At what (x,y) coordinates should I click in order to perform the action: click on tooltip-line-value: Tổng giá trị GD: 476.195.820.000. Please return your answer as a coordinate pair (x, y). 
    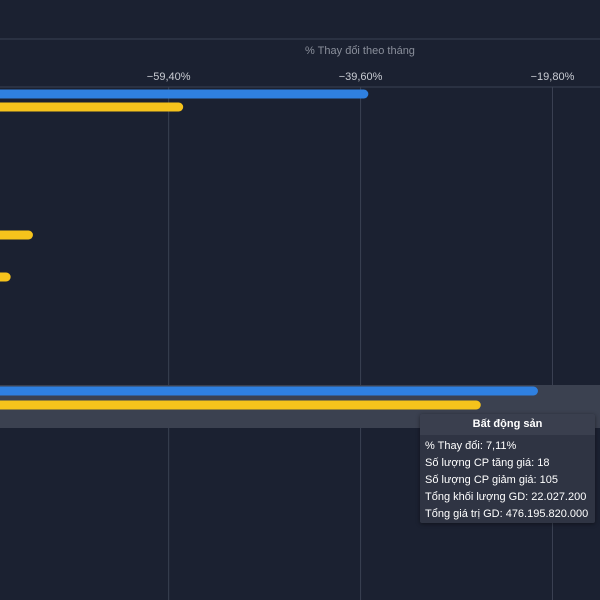
    Looking at the image, I should click on (507, 514).